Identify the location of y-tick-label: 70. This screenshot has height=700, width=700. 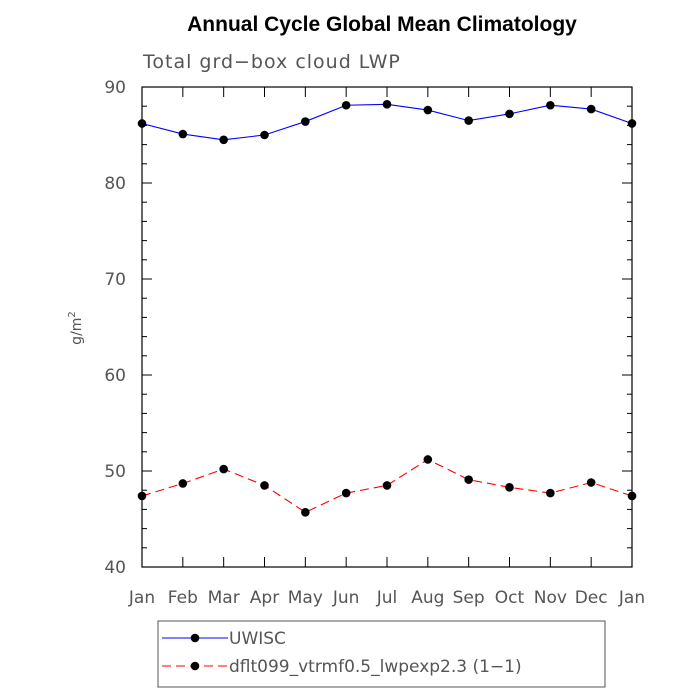
(115, 280).